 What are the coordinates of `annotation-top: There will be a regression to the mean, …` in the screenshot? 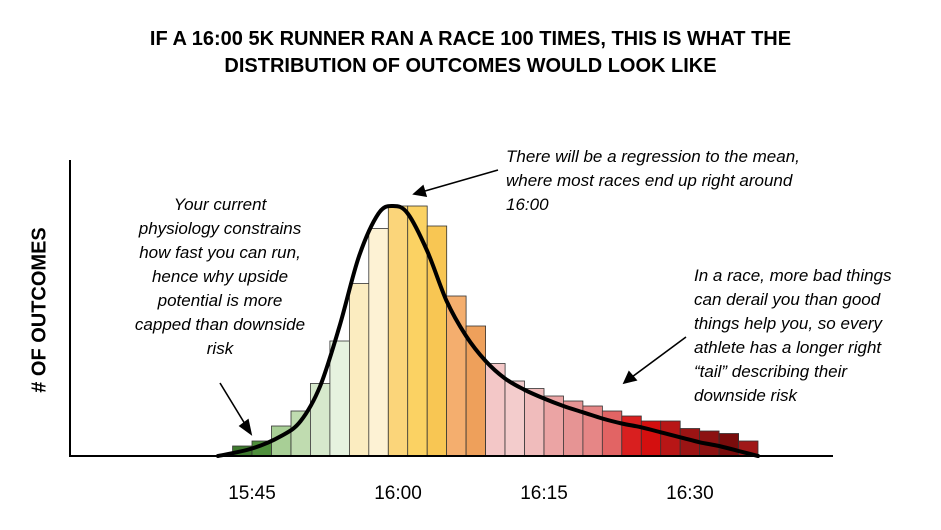 It's located at (653, 180).